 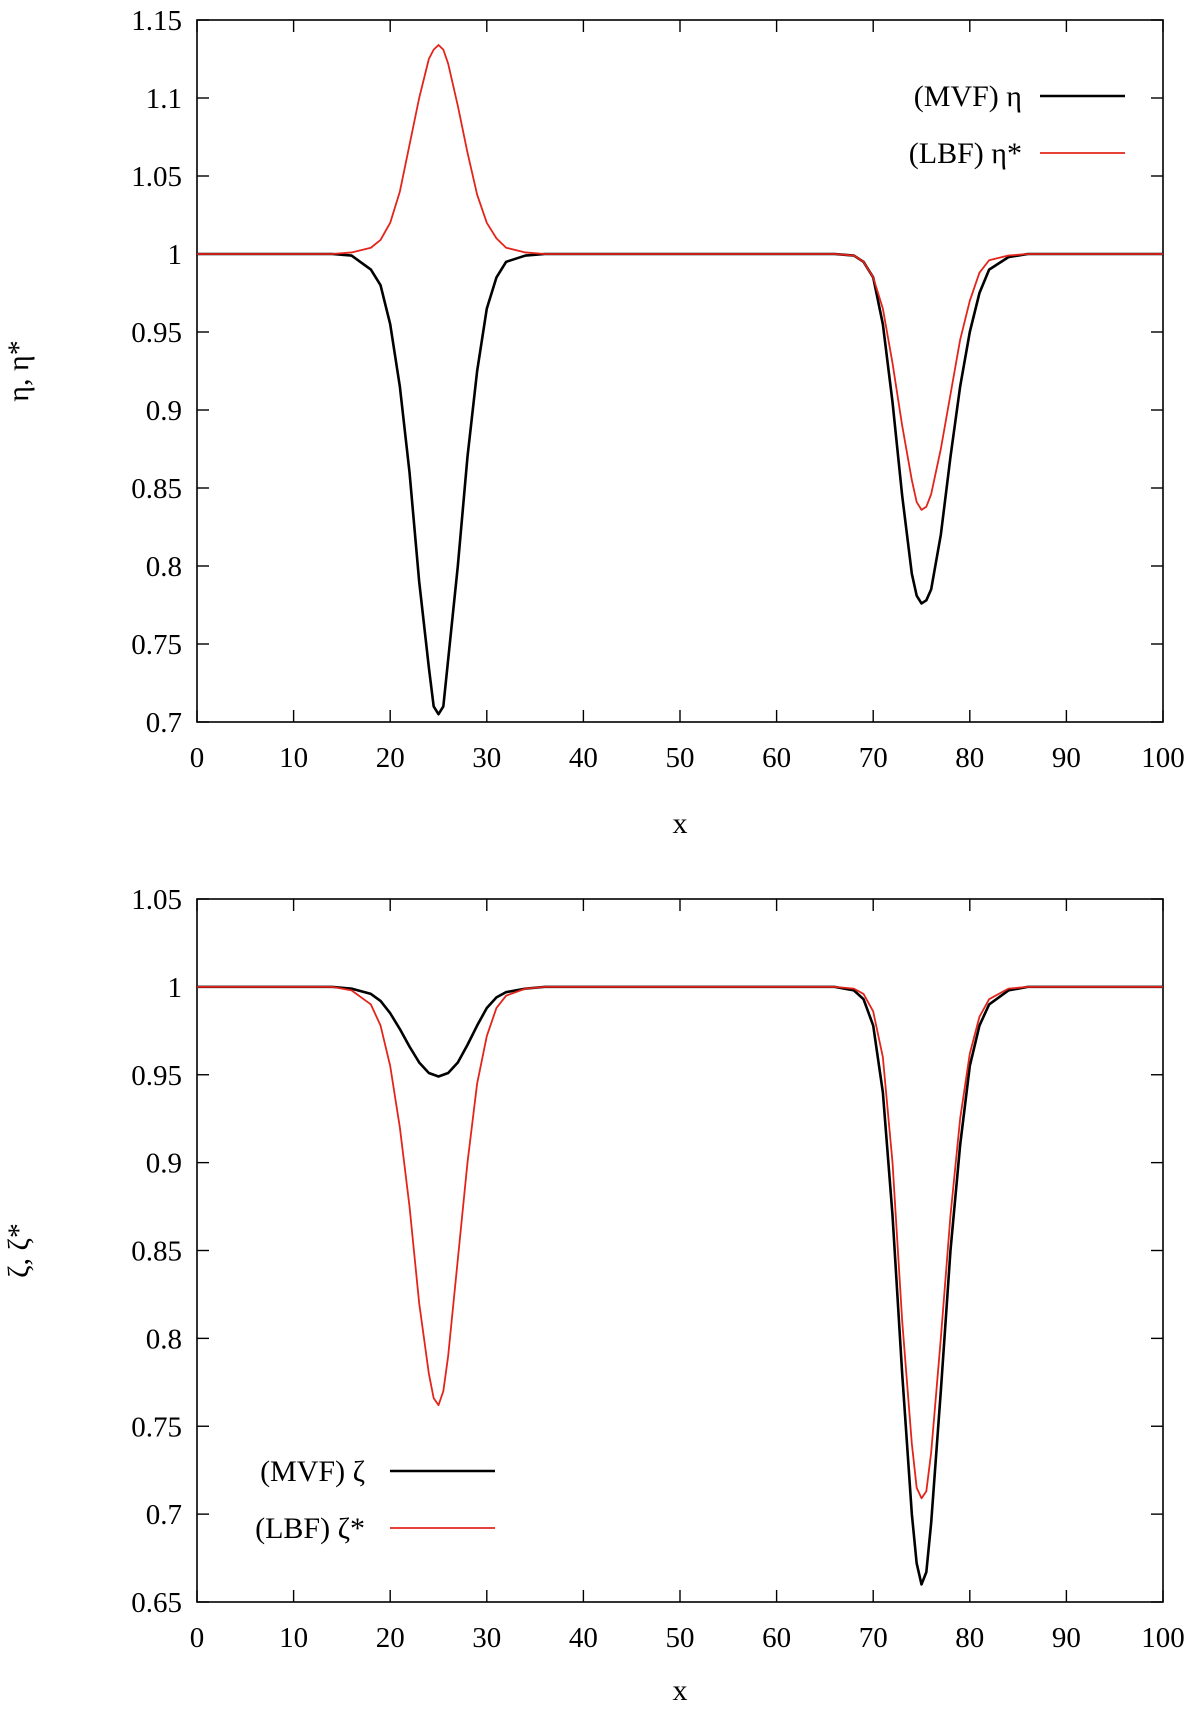 What do you see at coordinates (968, 96) in the screenshot?
I see `legend-label: (MVF) η` at bounding box center [968, 96].